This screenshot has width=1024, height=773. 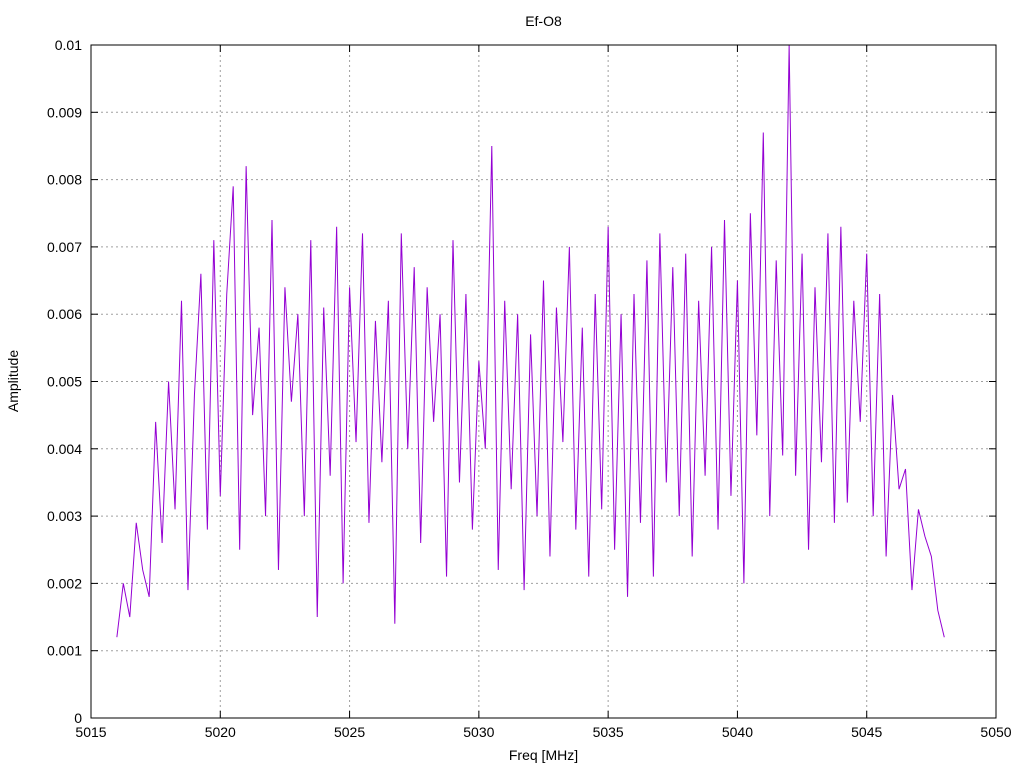 I want to click on y-tick-label: 0.003, so click(x=64, y=516).